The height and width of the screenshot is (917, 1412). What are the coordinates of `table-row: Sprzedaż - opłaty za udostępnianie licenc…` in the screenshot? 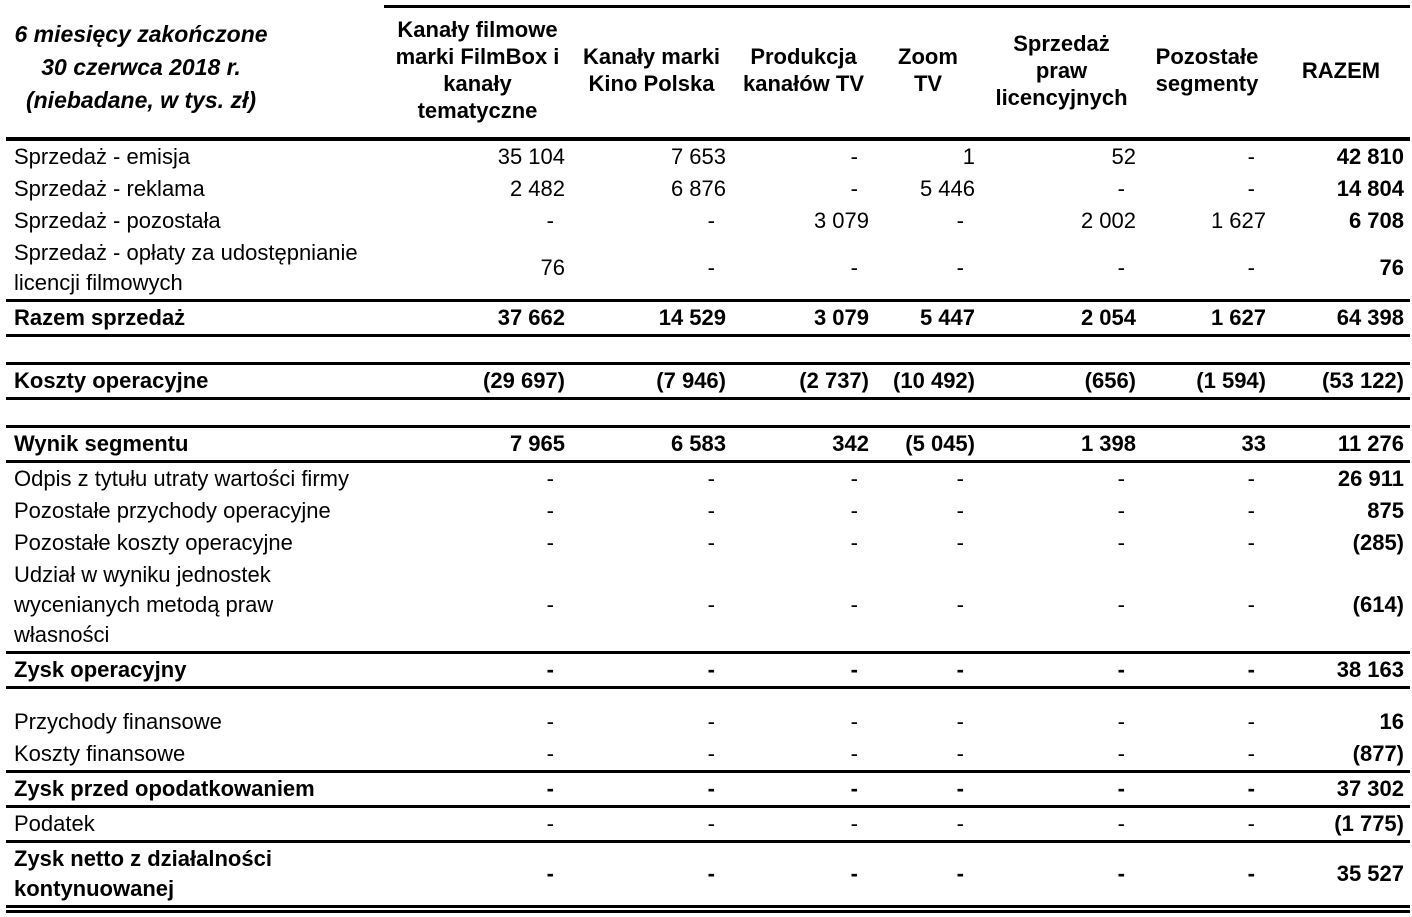 It's located at (708, 269).